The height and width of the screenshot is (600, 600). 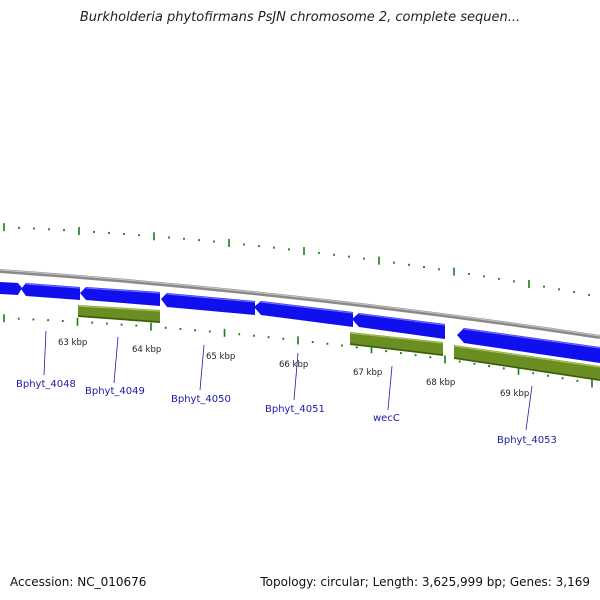 What do you see at coordinates (146, 350) in the screenshot?
I see `tick-label: 64 kbp` at bounding box center [146, 350].